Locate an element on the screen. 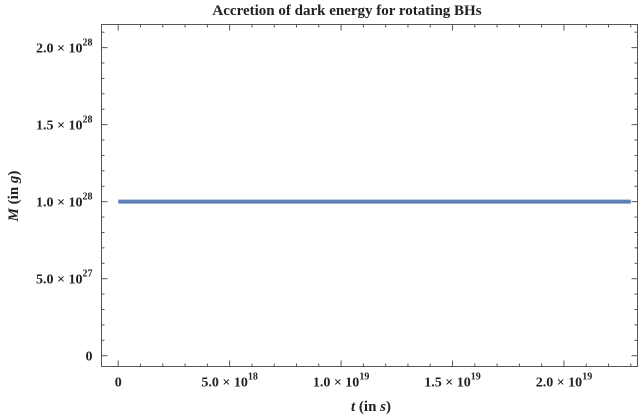 This screenshot has width=644, height=417. x-axis-label-rest: (in is located at coordinates (367, 407).